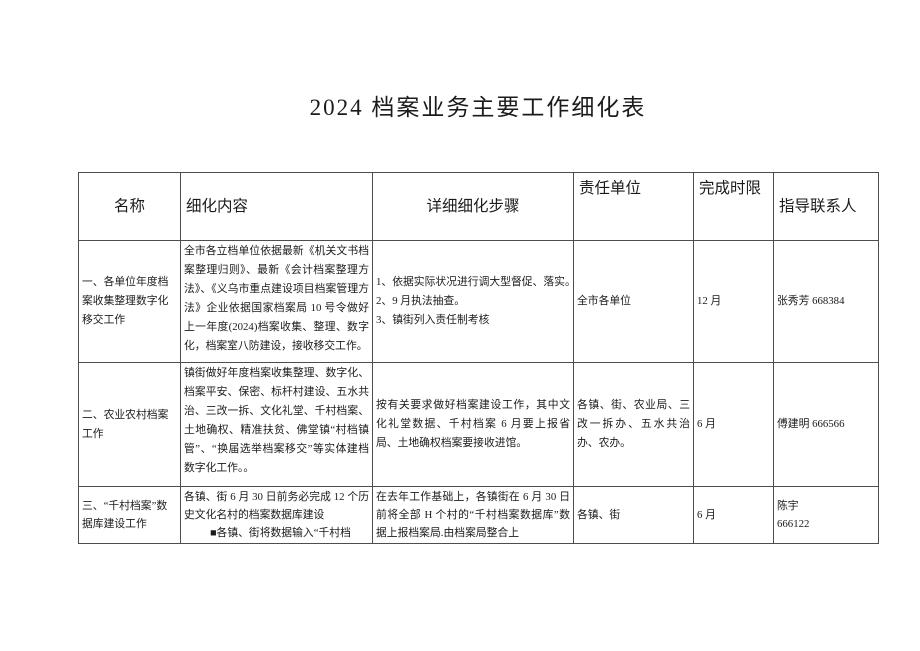  Describe the element at coordinates (709, 301) in the screenshot. I see `deadline-text: 12 月` at that location.